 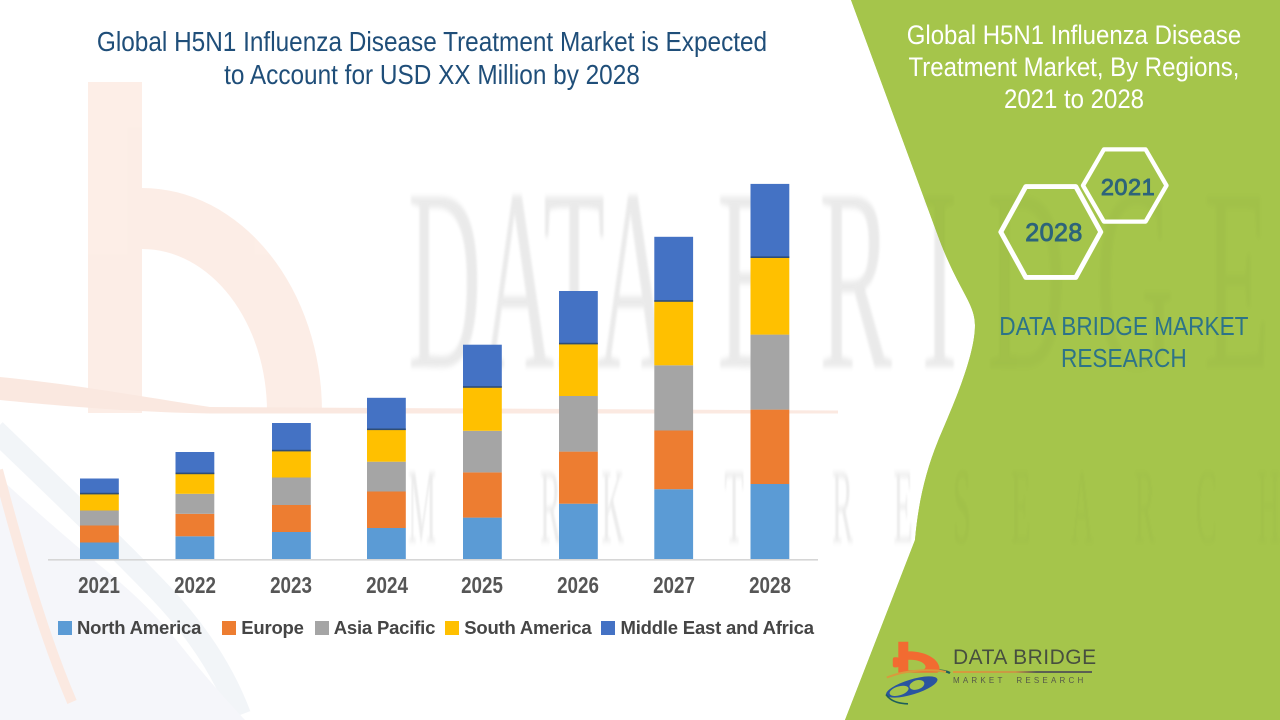 What do you see at coordinates (539, 279) in the screenshot?
I see `svg-text: DATA` at bounding box center [539, 279].